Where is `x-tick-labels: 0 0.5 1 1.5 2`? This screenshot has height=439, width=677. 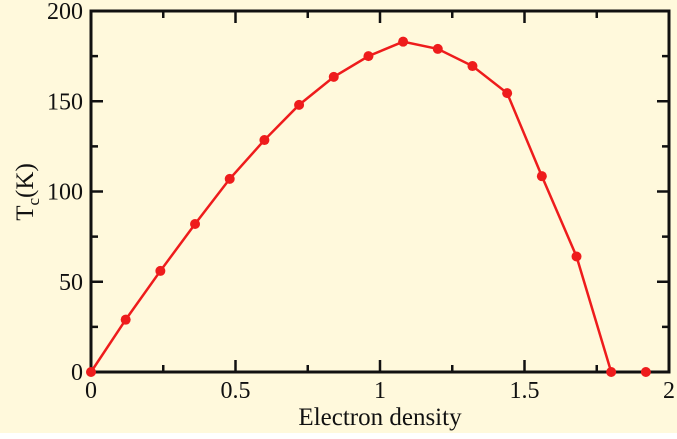 x-tick-labels: 0 0.5 1 1.5 2 is located at coordinates (380, 391).